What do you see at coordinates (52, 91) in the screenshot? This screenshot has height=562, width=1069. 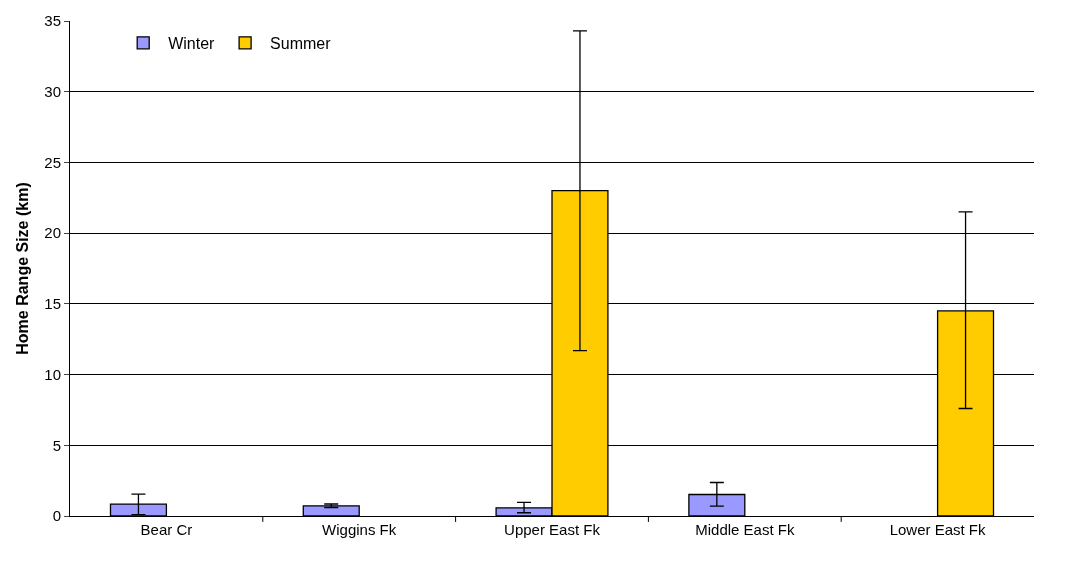 I see `y-tick-label: 30` at bounding box center [52, 91].